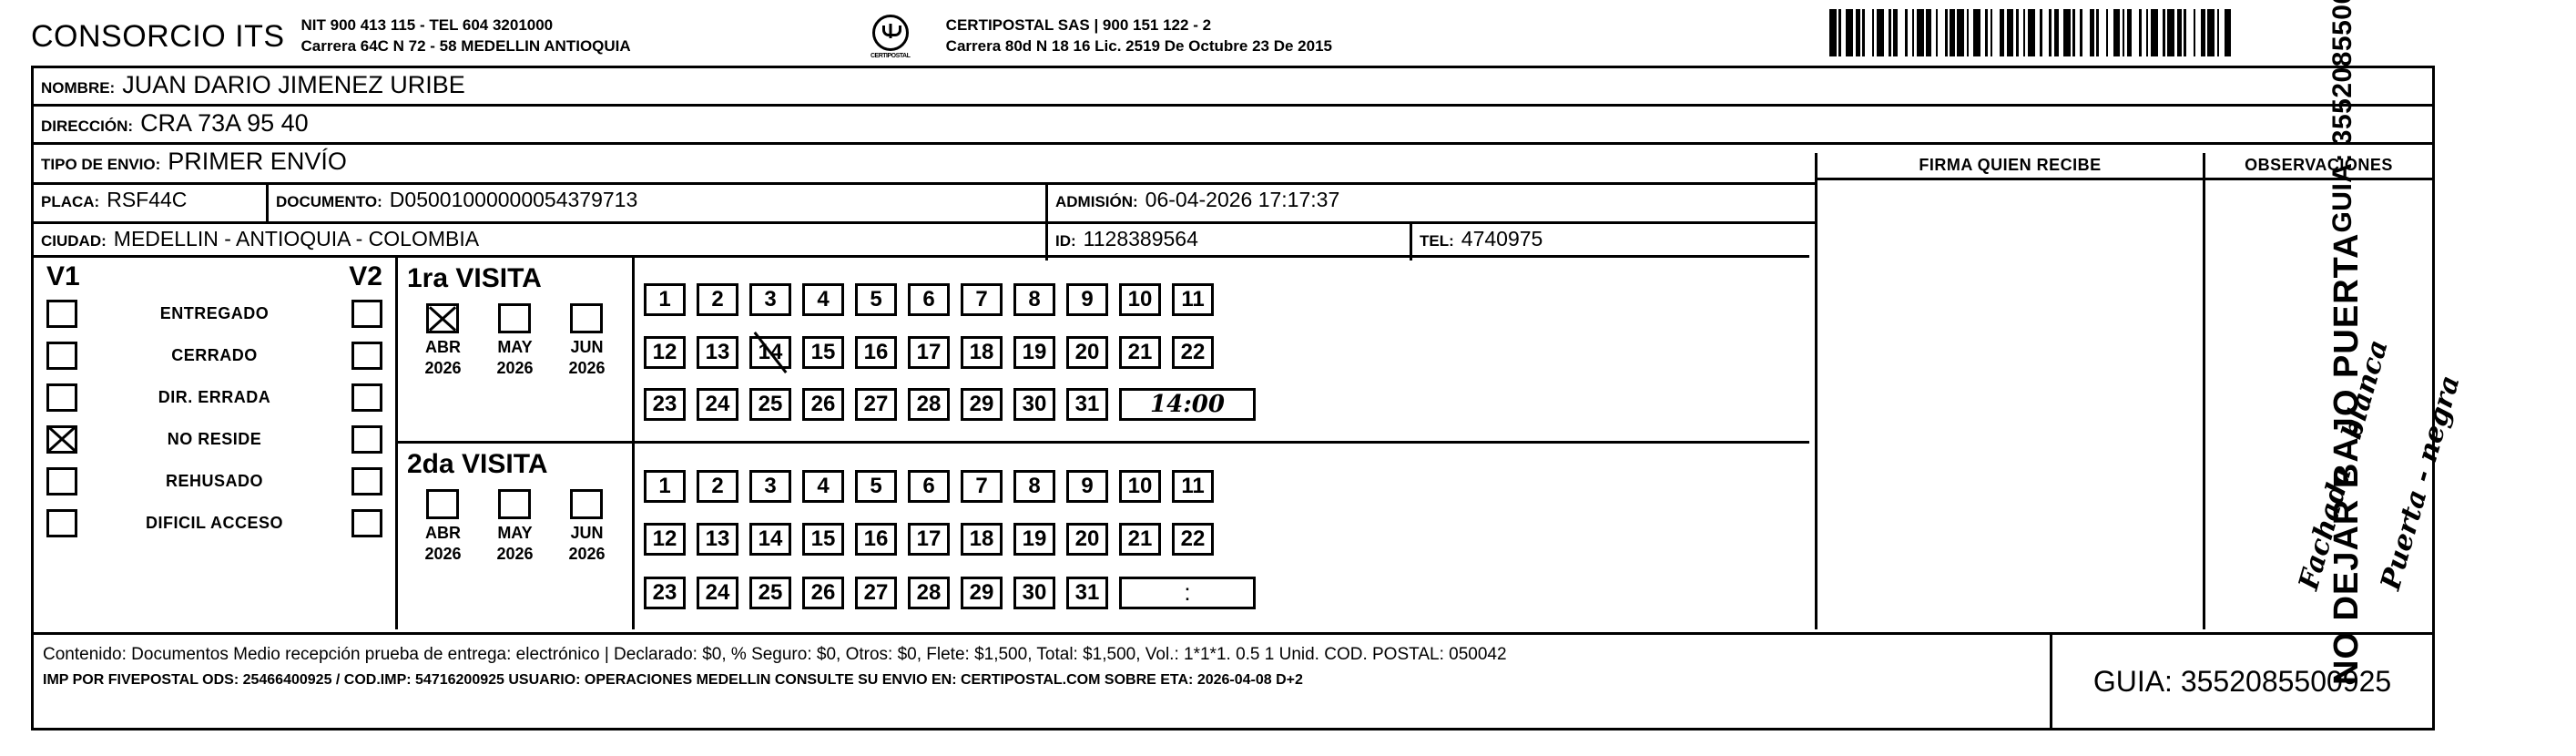 The width and height of the screenshot is (2576, 756). What do you see at coordinates (366, 398) in the screenshot?
I see `checkbox-v2-dir-errada` at bounding box center [366, 398].